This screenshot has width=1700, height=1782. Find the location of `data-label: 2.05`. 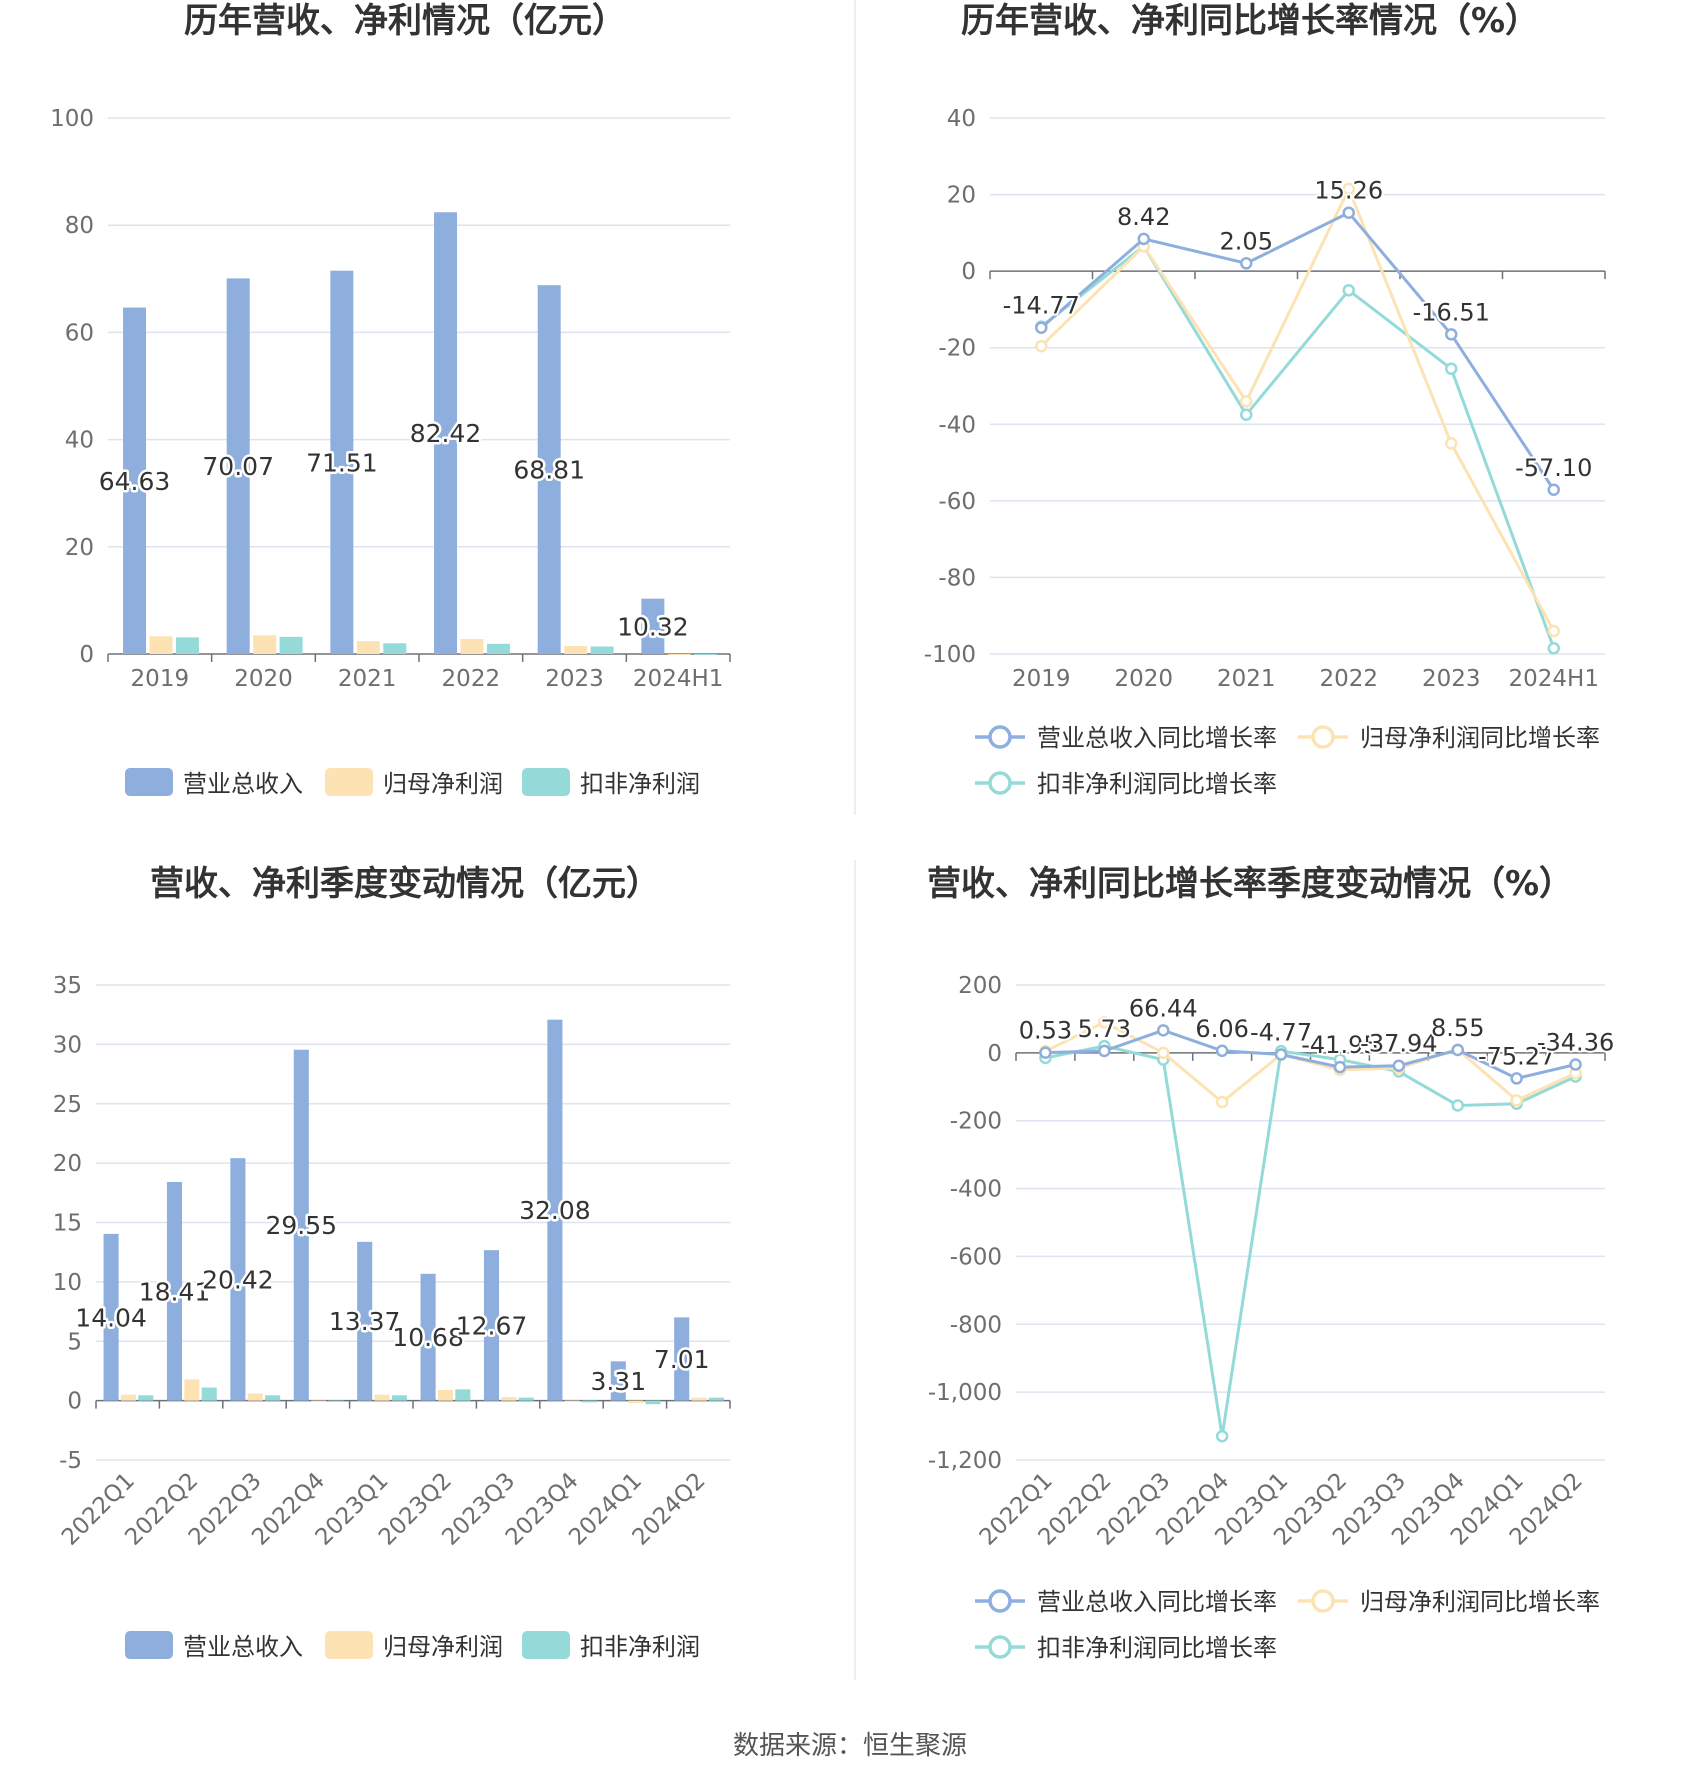

data-label: 2.05 is located at coordinates (1246, 241).